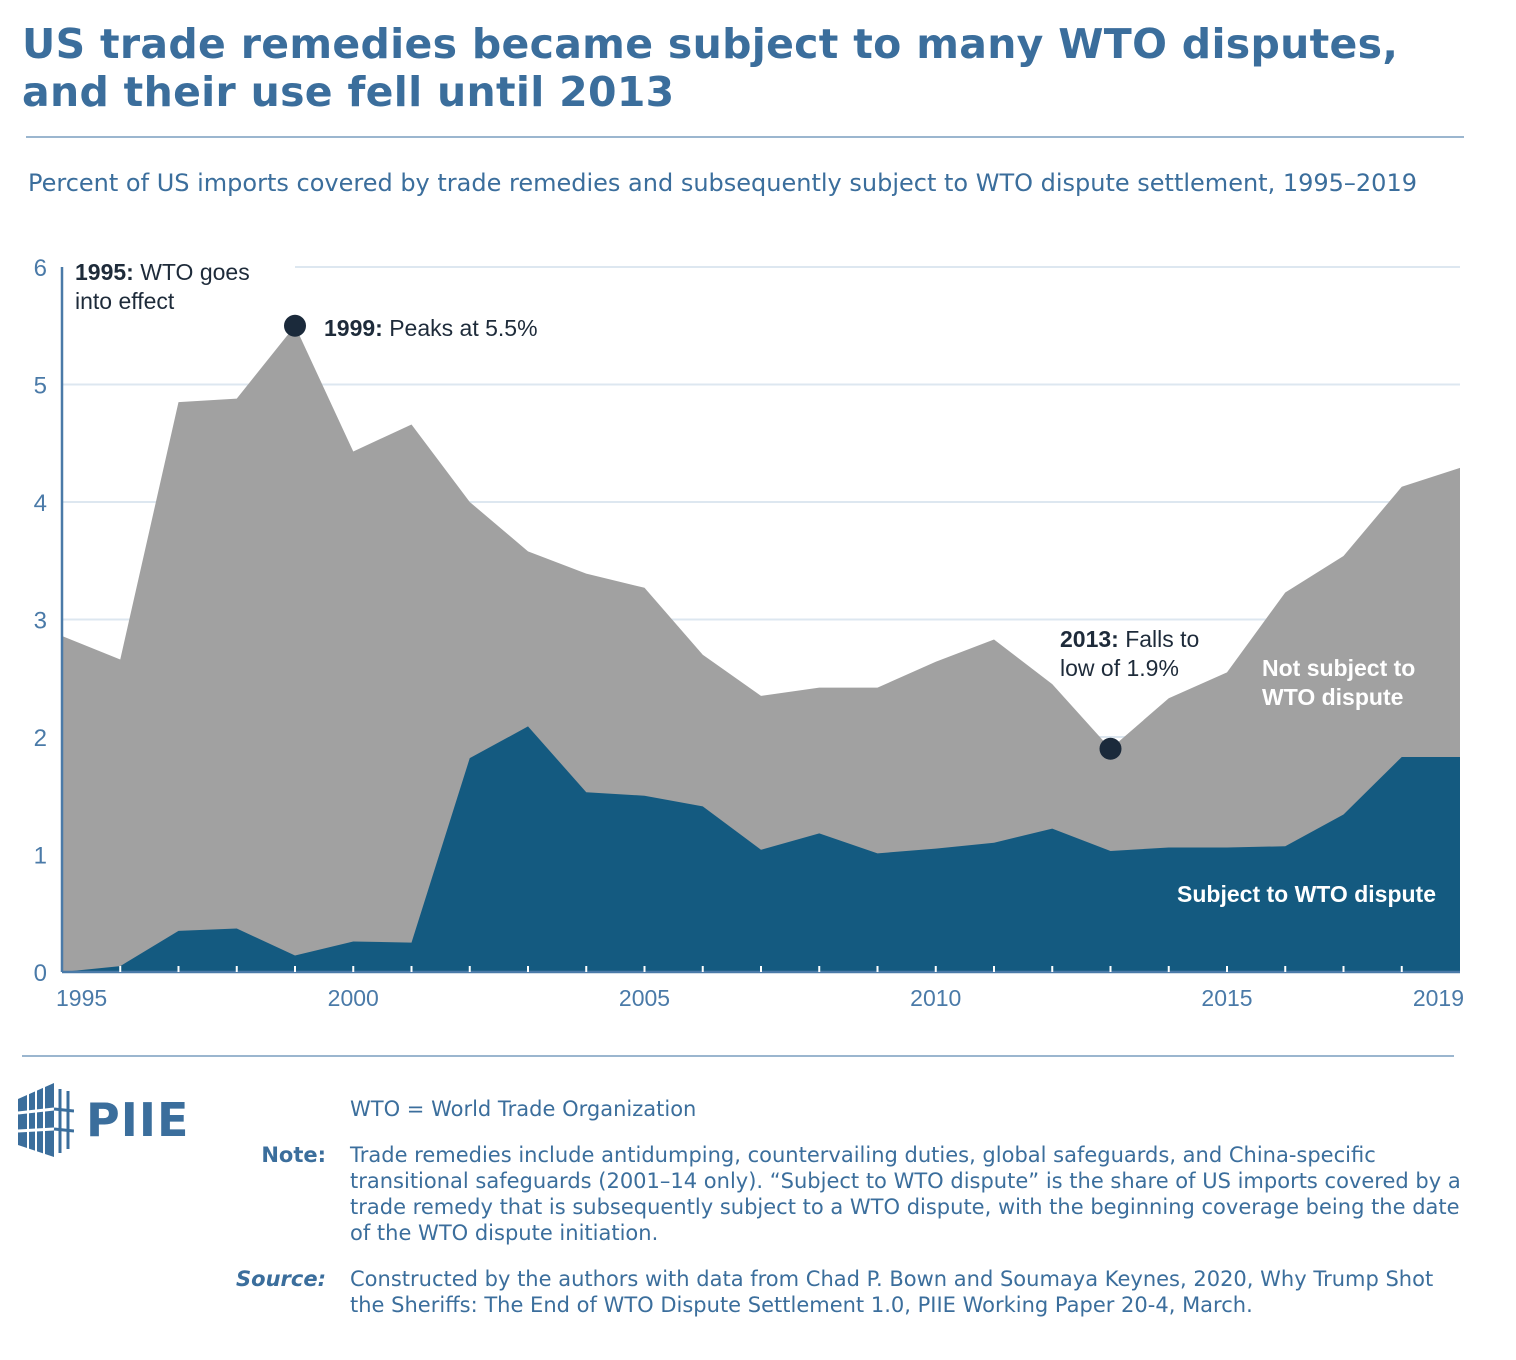  Describe the element at coordinates (644, 998) in the screenshot. I see `x-tick-label: 2005` at that location.